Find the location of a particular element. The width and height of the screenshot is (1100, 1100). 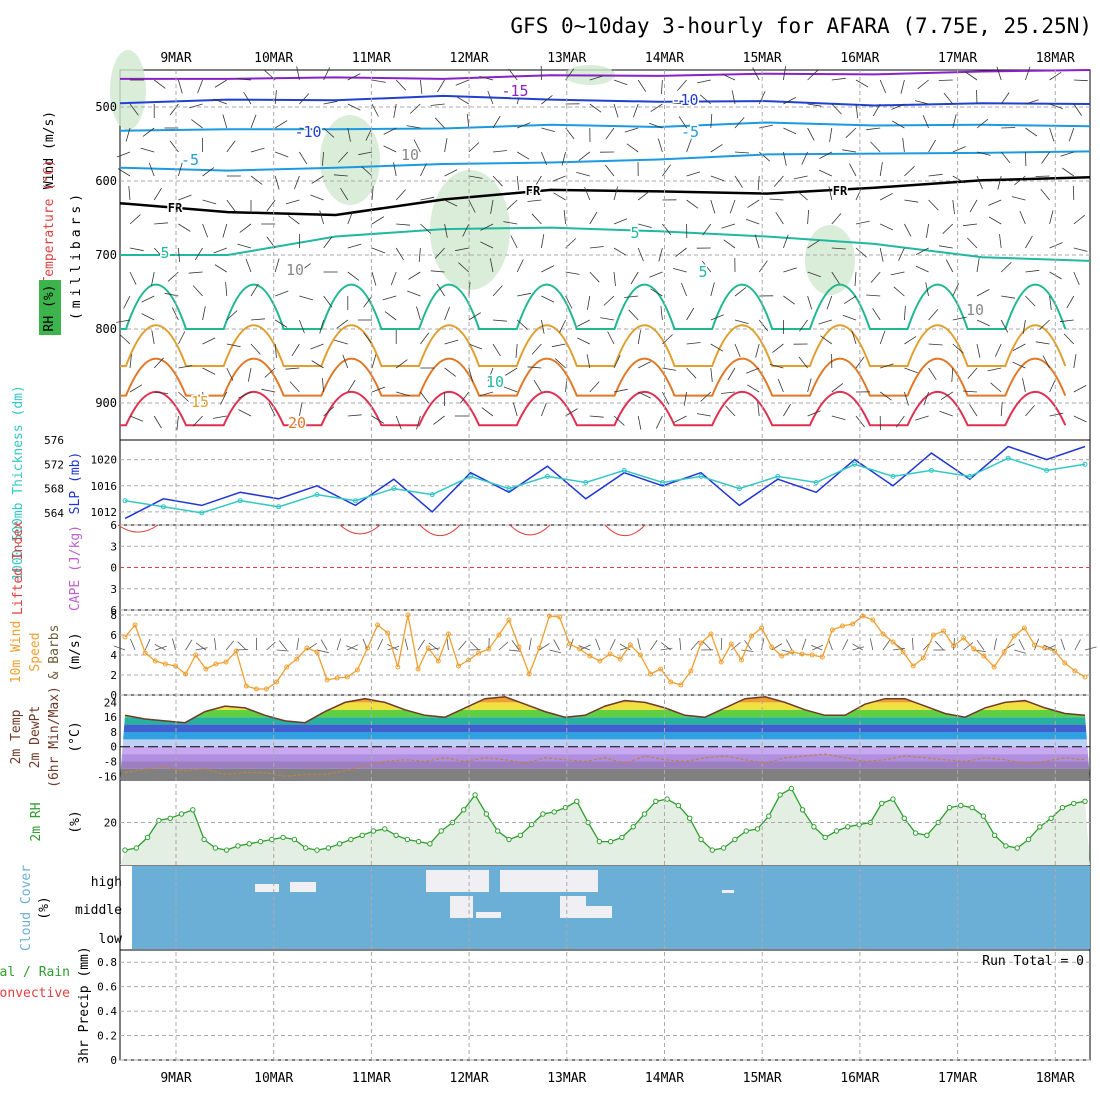

temp-tick-label: 16 is located at coordinates (110, 717).